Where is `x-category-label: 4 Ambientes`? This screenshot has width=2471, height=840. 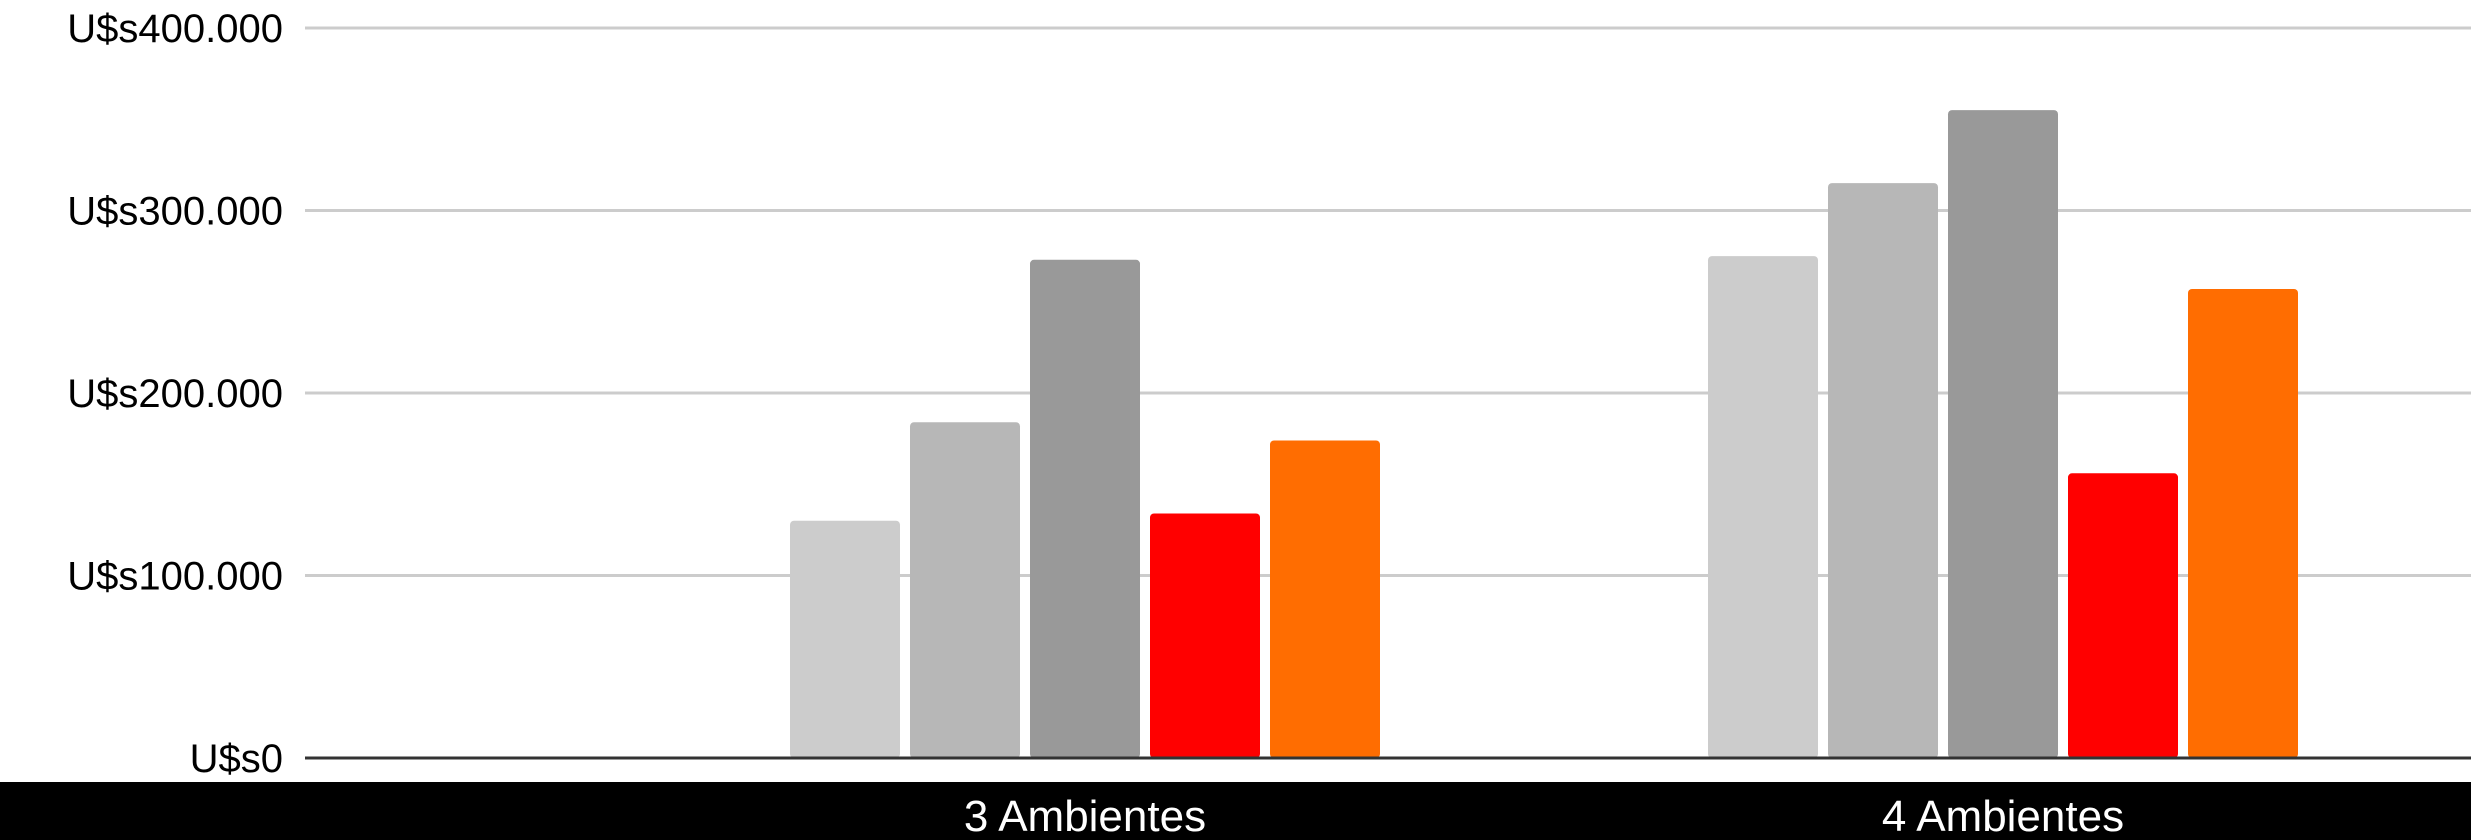 x-category-label: 4 Ambientes is located at coordinates (2003, 816).